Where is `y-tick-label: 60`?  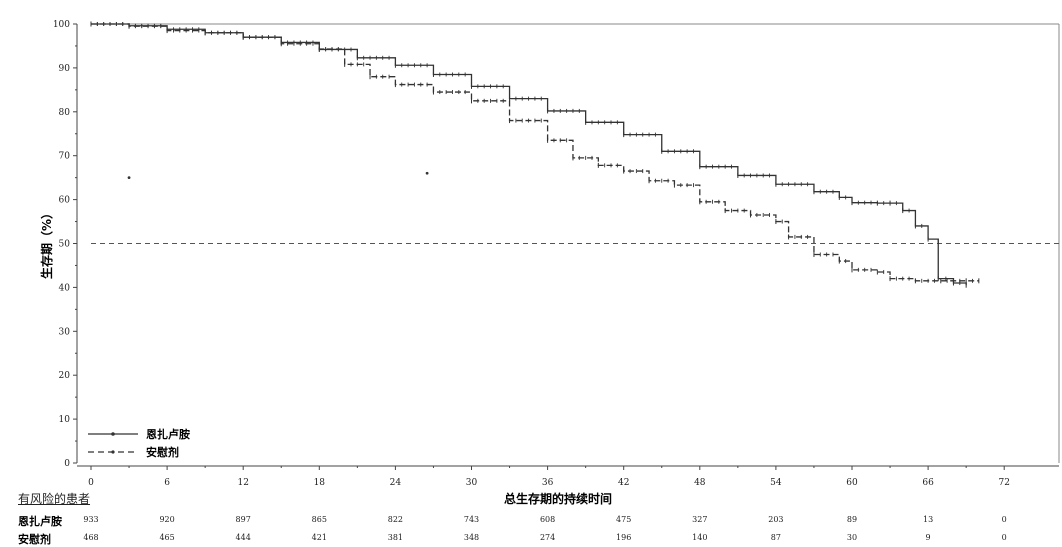 y-tick-label: 60 is located at coordinates (65, 201).